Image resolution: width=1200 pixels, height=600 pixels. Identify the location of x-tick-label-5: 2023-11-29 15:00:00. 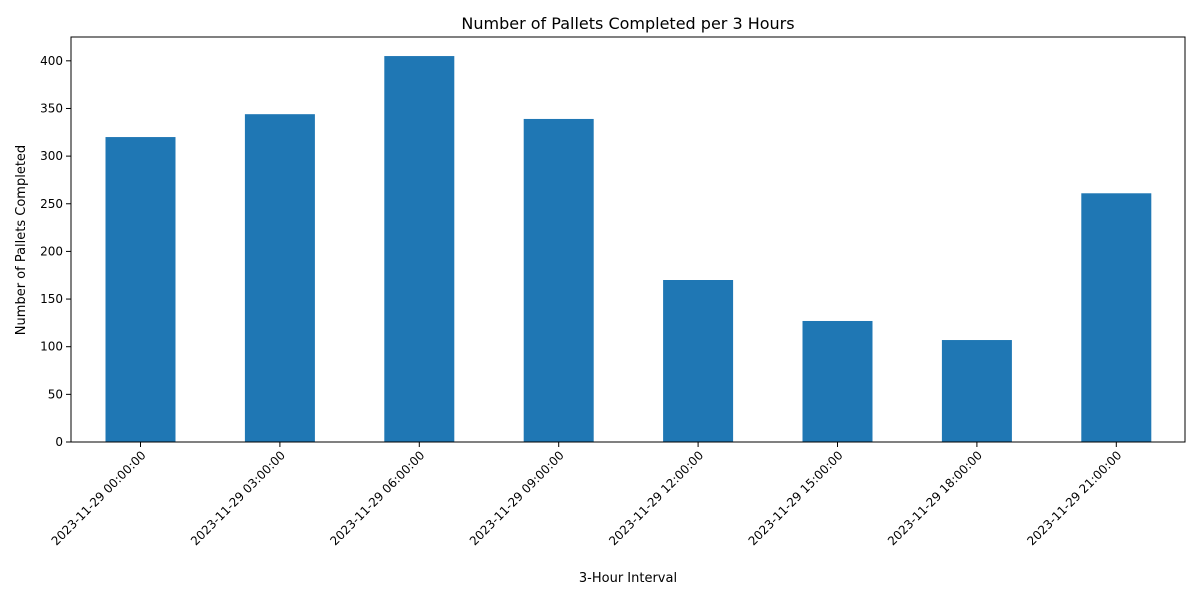
(796, 498).